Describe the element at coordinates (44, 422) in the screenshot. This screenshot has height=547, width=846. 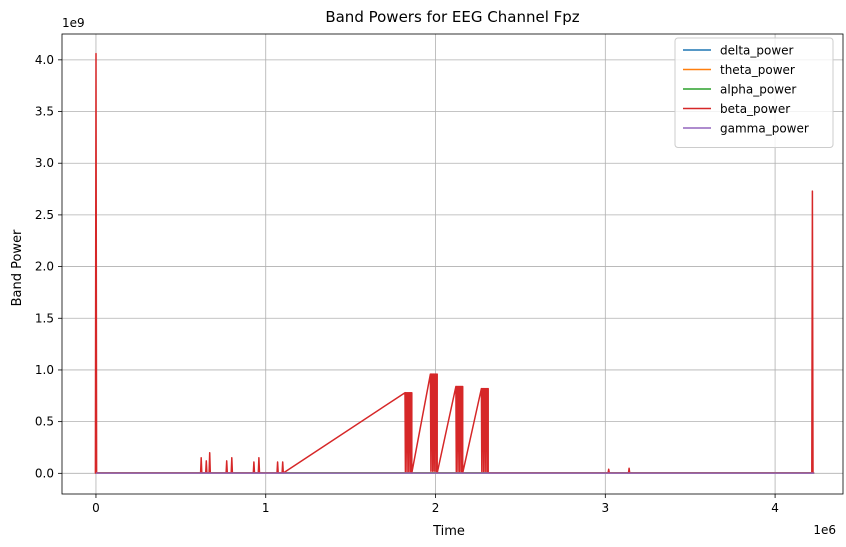
I see `y-tick-label: 0.5` at that location.